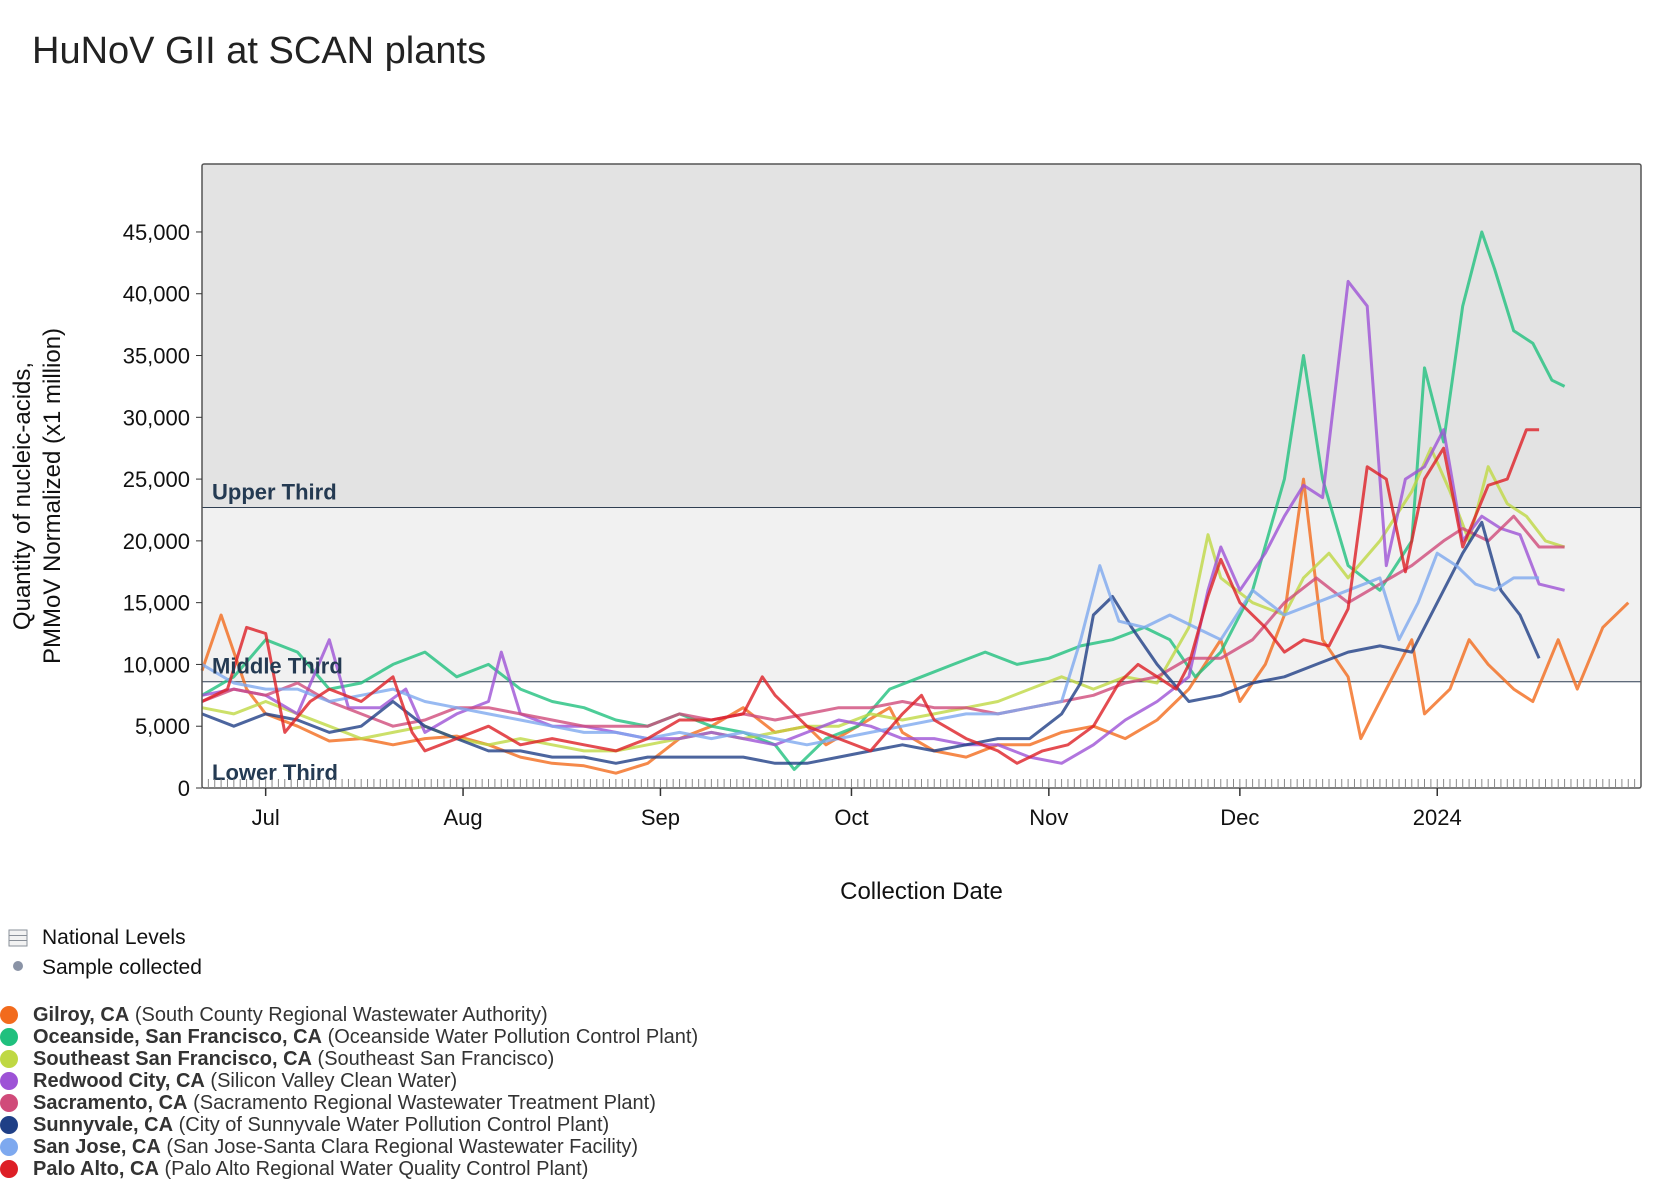  What do you see at coordinates (184, 788) in the screenshot?
I see `y-tick-label: 0` at bounding box center [184, 788].